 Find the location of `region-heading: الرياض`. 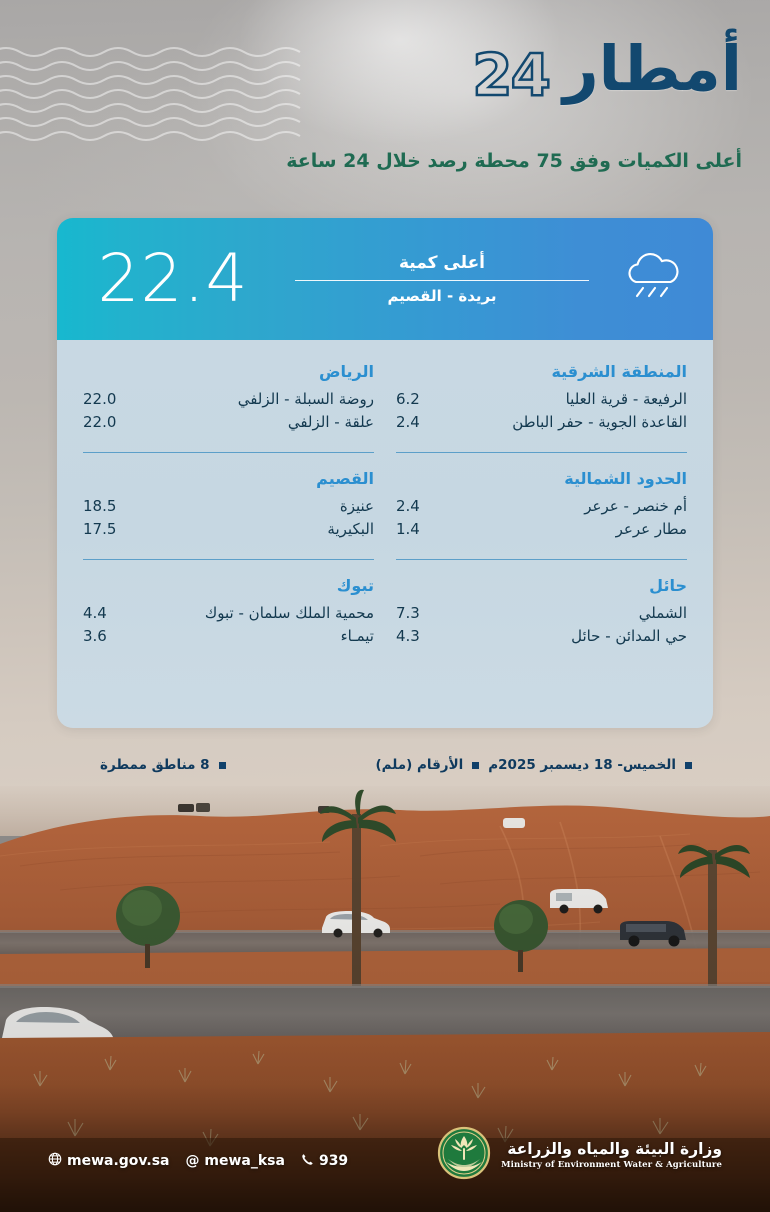

region-heading: الرياض is located at coordinates (346, 371).